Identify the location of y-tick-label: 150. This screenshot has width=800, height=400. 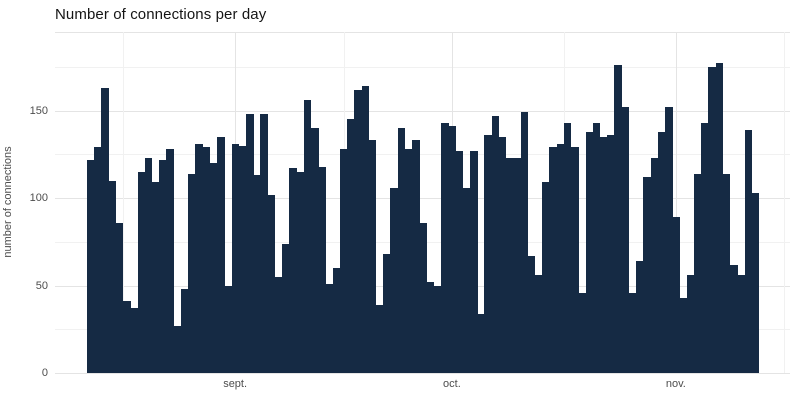
(38, 110).